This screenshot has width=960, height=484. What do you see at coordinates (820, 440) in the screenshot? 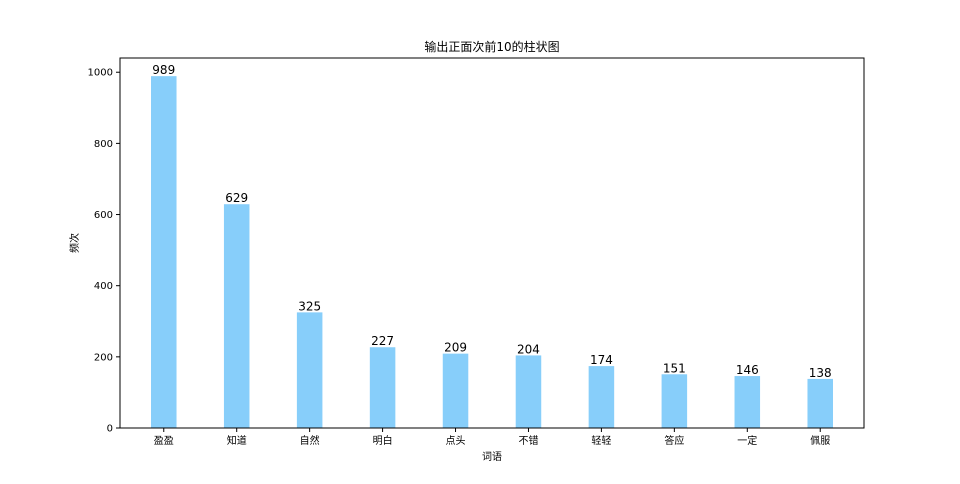
I see `x-tick-label: 佩服` at bounding box center [820, 440].